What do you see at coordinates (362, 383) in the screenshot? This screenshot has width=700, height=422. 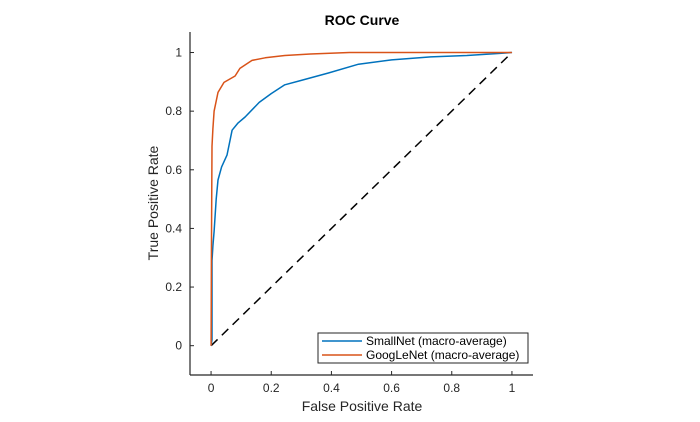 I see `x-ticks: 0 0.2 0.4 0.6 0.8 1` at bounding box center [362, 383].